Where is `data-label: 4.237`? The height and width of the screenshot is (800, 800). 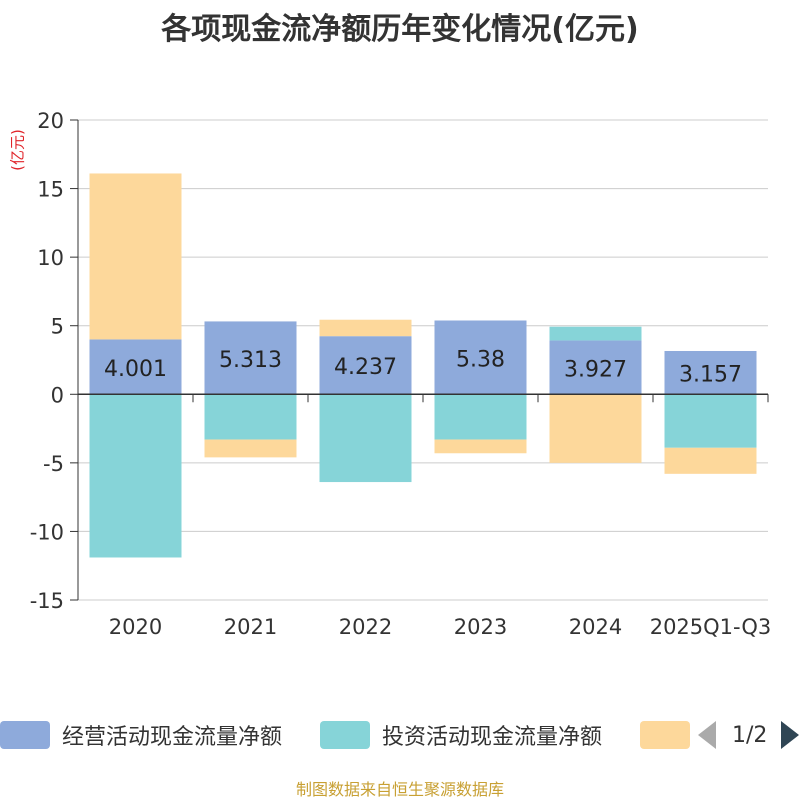
data-label: 4.237 is located at coordinates (365, 367).